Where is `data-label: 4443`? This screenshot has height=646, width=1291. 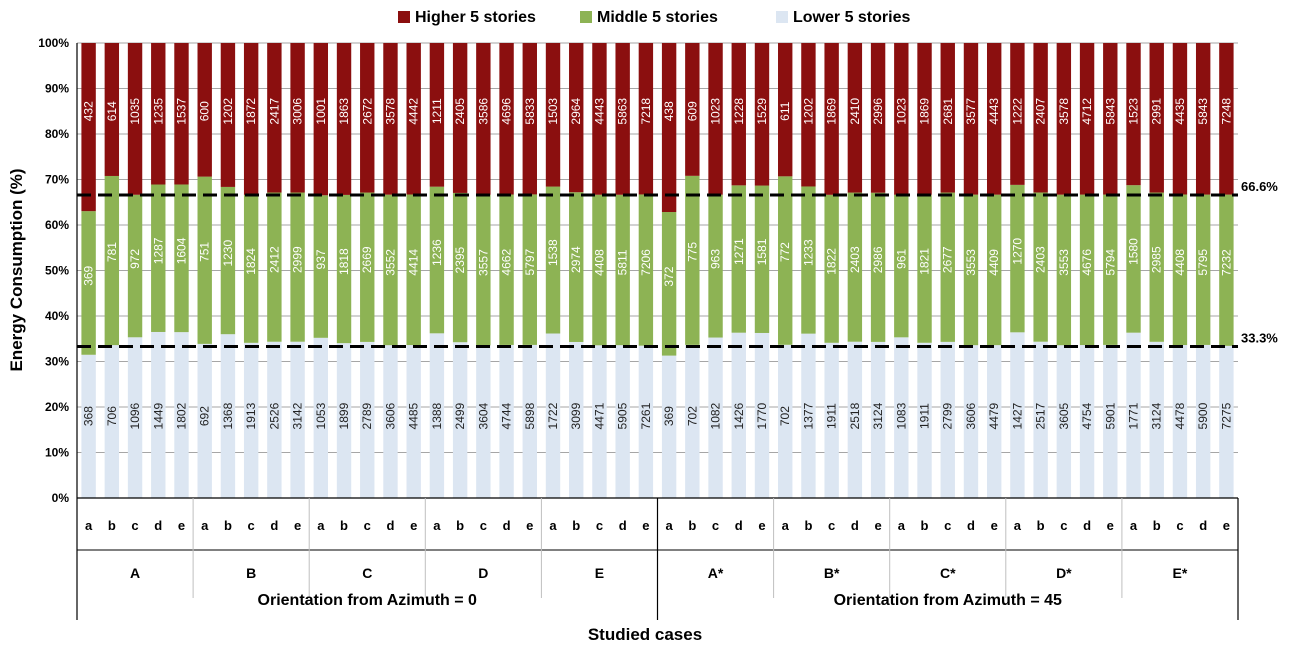
data-label: 4443 is located at coordinates (599, 111).